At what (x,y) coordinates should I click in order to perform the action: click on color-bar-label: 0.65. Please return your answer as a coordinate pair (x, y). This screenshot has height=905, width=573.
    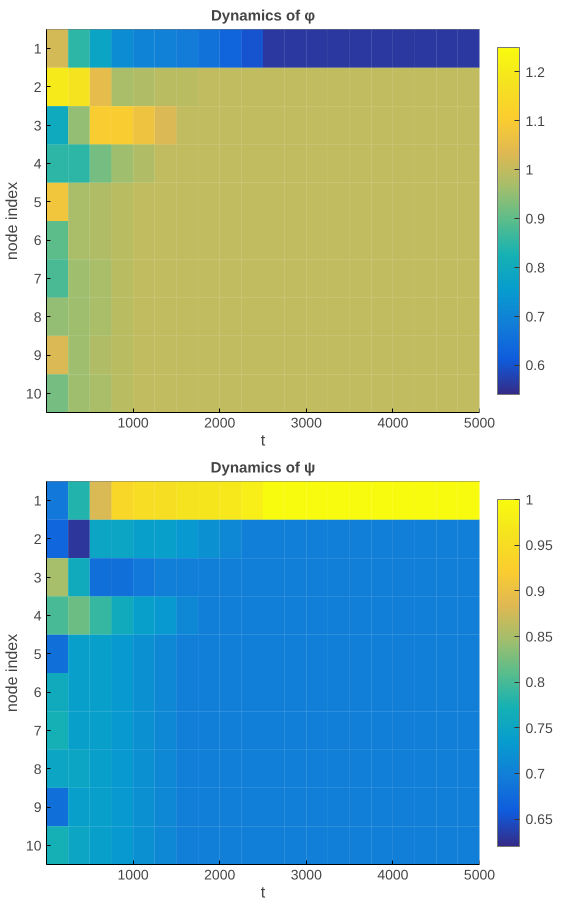
    Looking at the image, I should click on (539, 819).